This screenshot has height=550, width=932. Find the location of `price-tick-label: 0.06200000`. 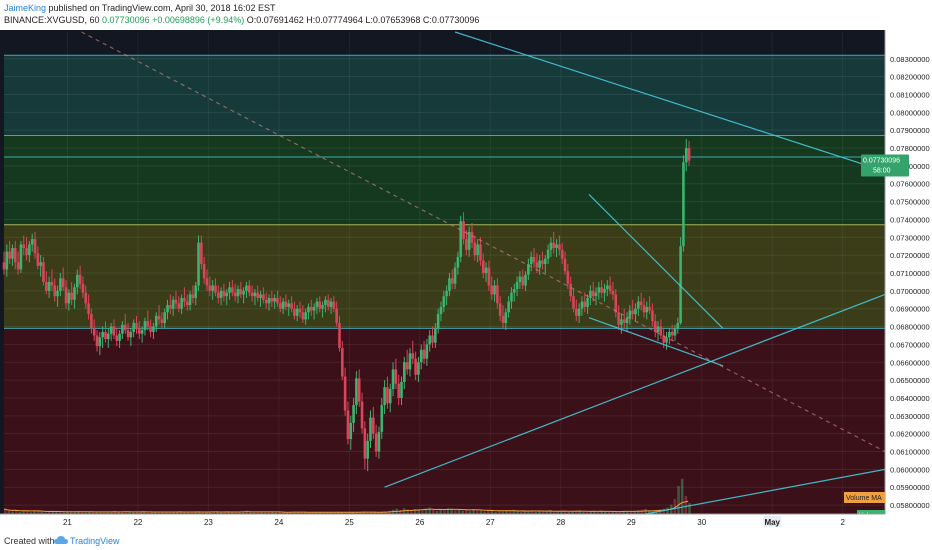

price-tick-label: 0.06200000 is located at coordinates (910, 434).